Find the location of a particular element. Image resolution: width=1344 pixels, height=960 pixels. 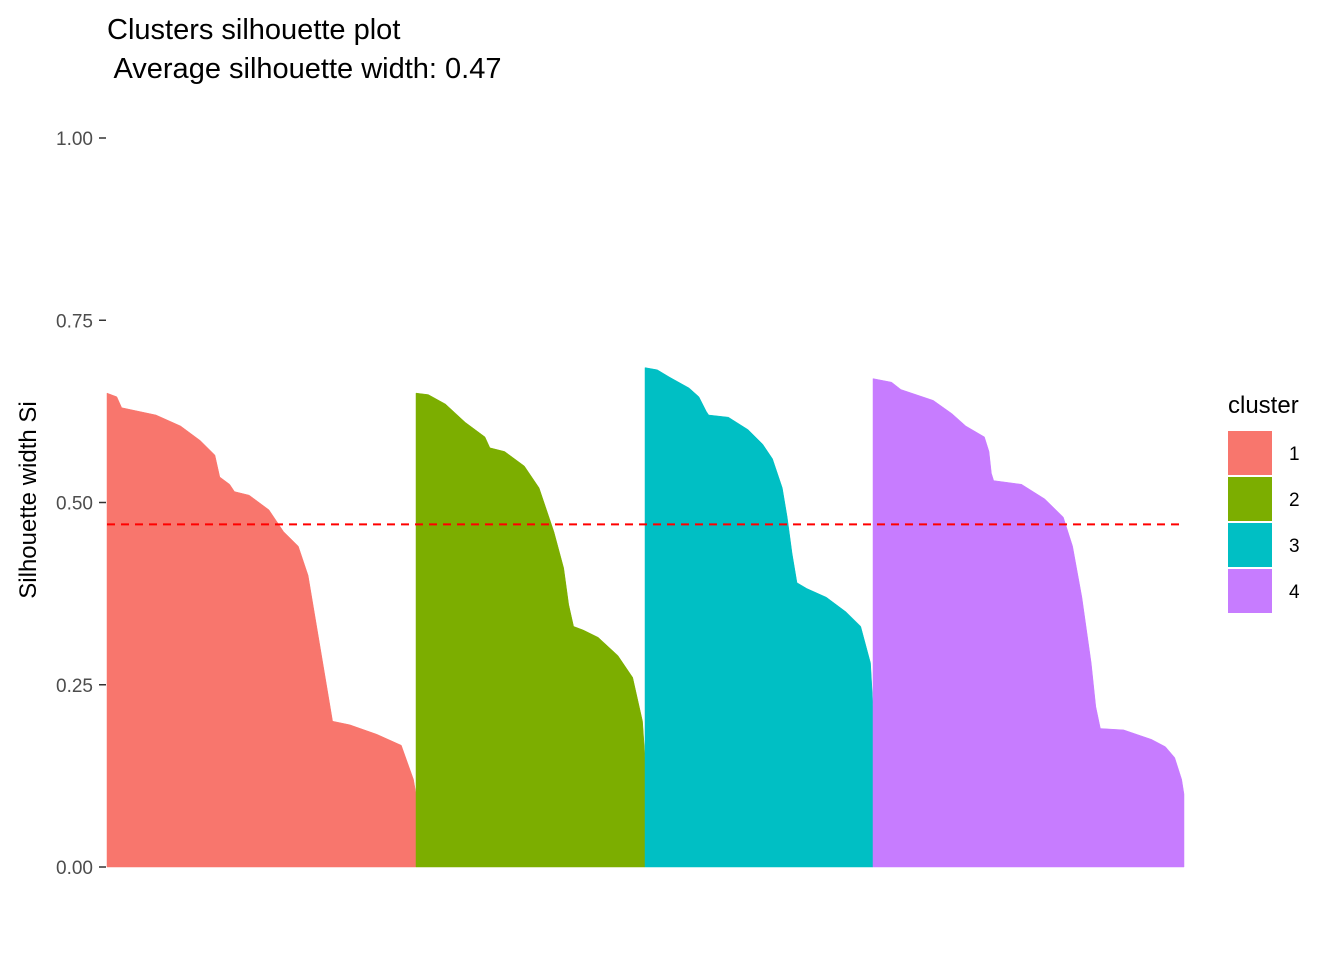

legend-label-cluster-1: 1 is located at coordinates (1294, 454).